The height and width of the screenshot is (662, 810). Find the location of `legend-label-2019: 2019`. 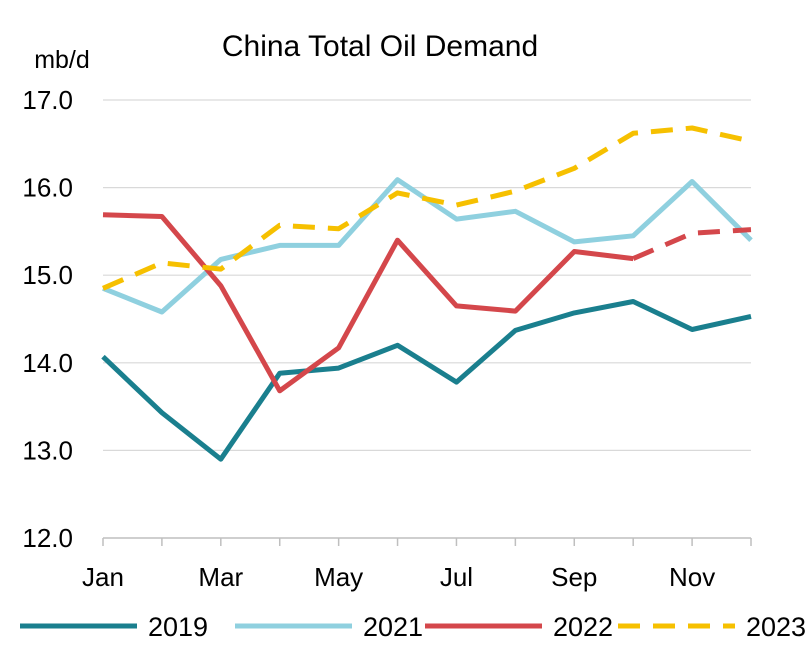

legend-label-2019: 2019 is located at coordinates (178, 627).